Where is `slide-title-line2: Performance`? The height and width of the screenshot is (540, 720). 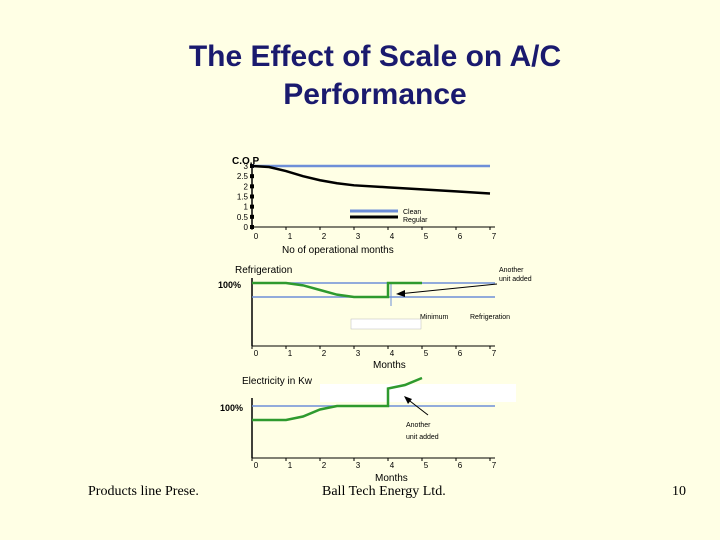
slide-title-line2: Performance is located at coordinates (375, 94).